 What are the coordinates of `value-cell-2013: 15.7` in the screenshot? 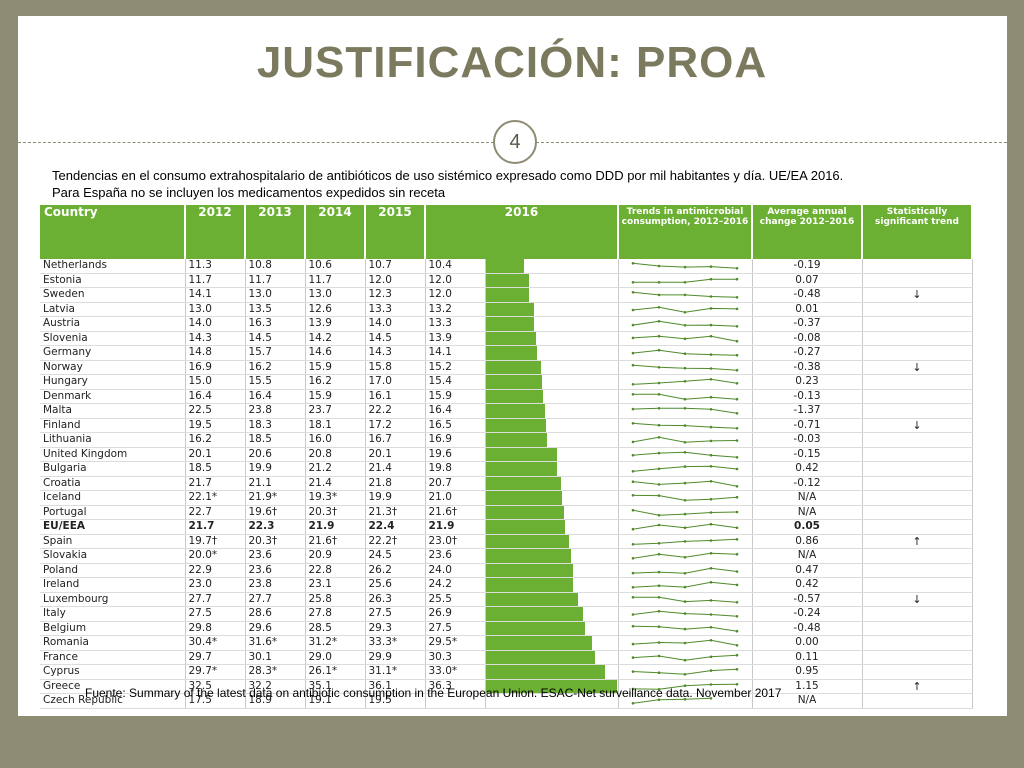 It's located at (275, 353).